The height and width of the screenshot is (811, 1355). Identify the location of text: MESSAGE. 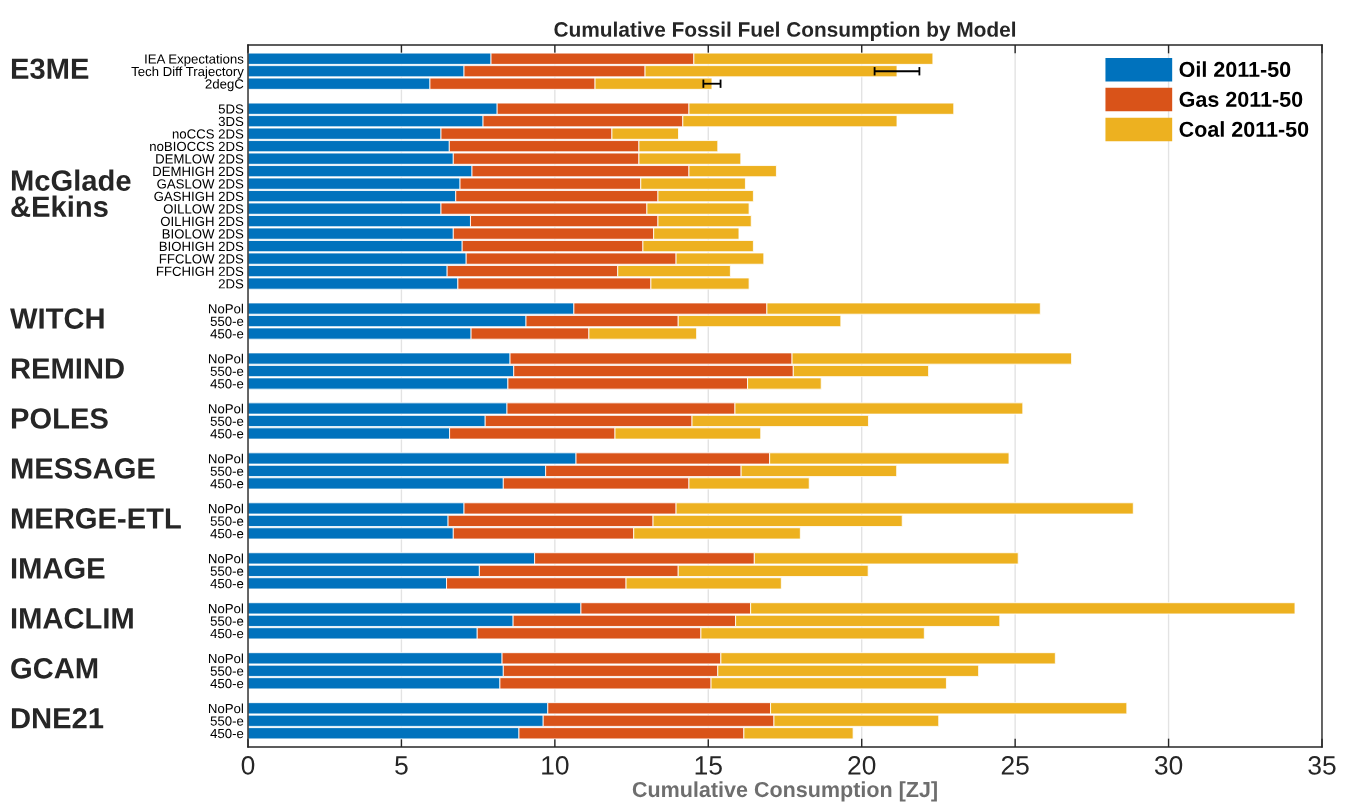
(83, 468).